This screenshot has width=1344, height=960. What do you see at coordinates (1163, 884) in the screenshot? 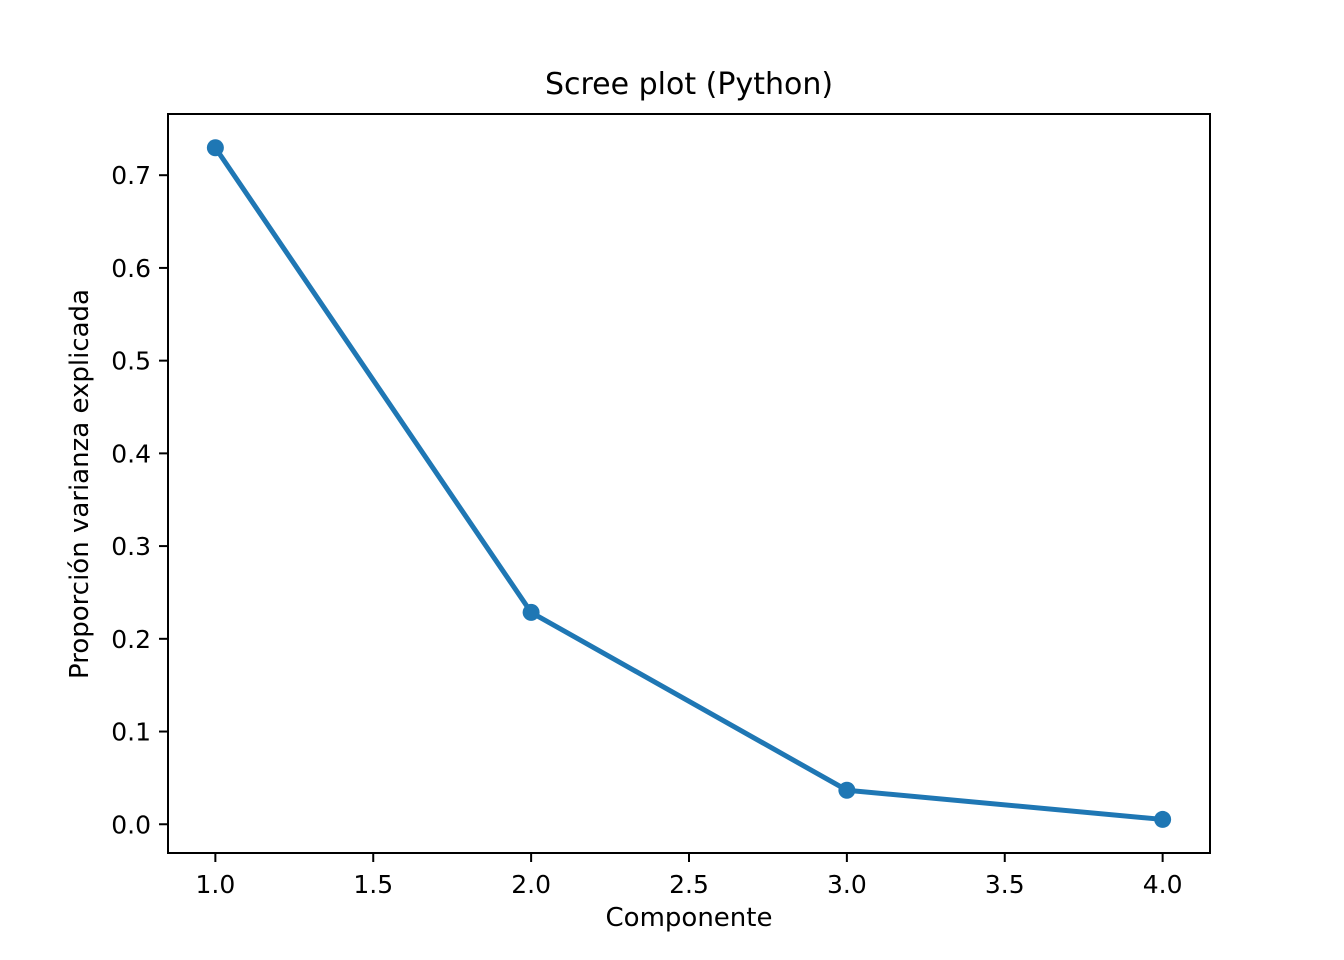
I see `x-tick-label: 4.0` at bounding box center [1163, 884].